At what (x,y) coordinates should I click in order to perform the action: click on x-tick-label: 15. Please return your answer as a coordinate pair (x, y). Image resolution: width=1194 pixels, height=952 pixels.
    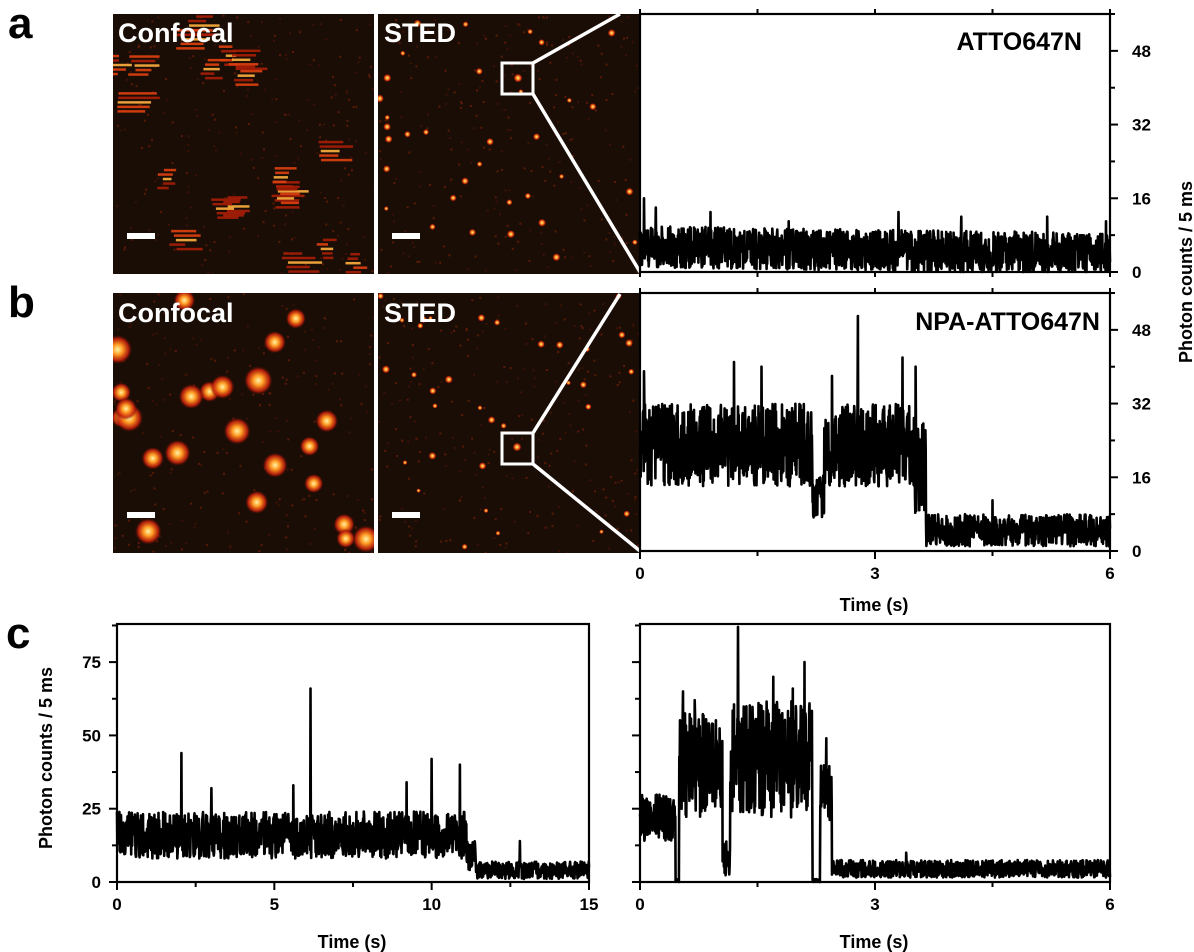
    Looking at the image, I should click on (589, 904).